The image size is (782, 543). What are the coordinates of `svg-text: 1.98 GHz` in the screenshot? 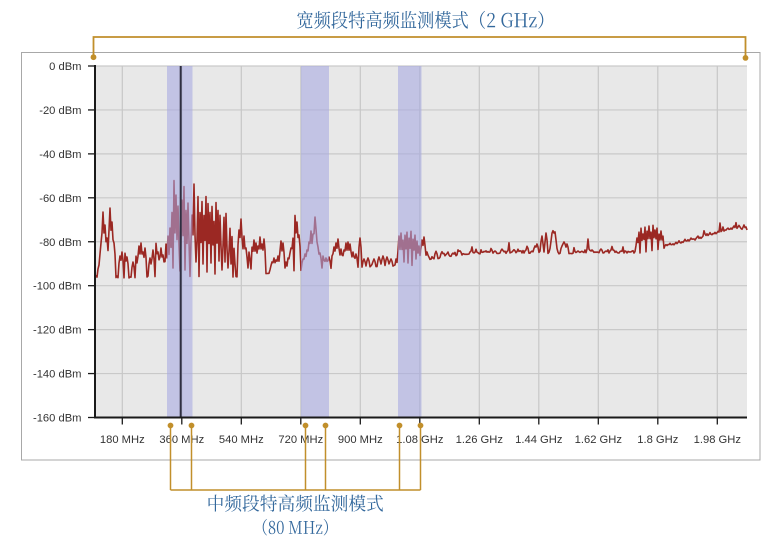 It's located at (718, 440).